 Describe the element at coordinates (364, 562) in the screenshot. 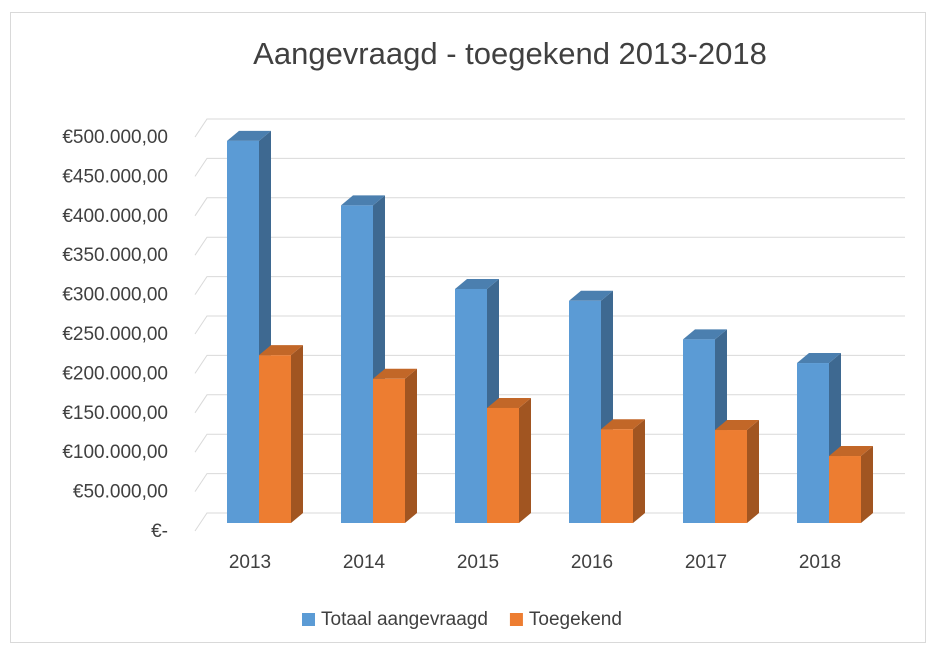

I see `x-tick-label: 2014` at that location.